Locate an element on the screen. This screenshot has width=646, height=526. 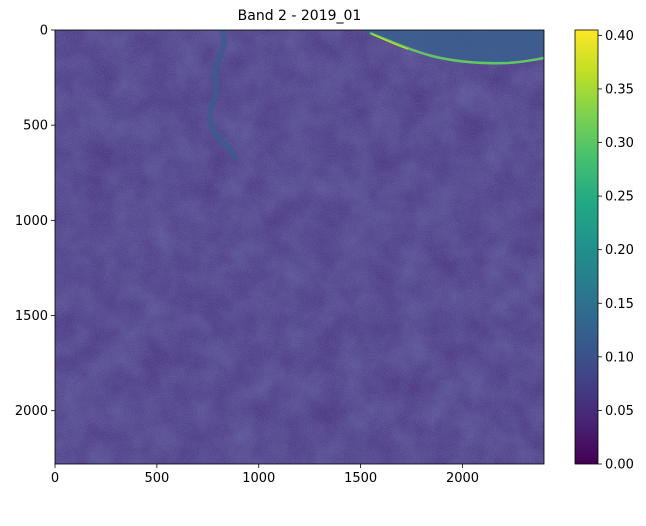
colorbar-tick-label: 0.00 is located at coordinates (619, 465).